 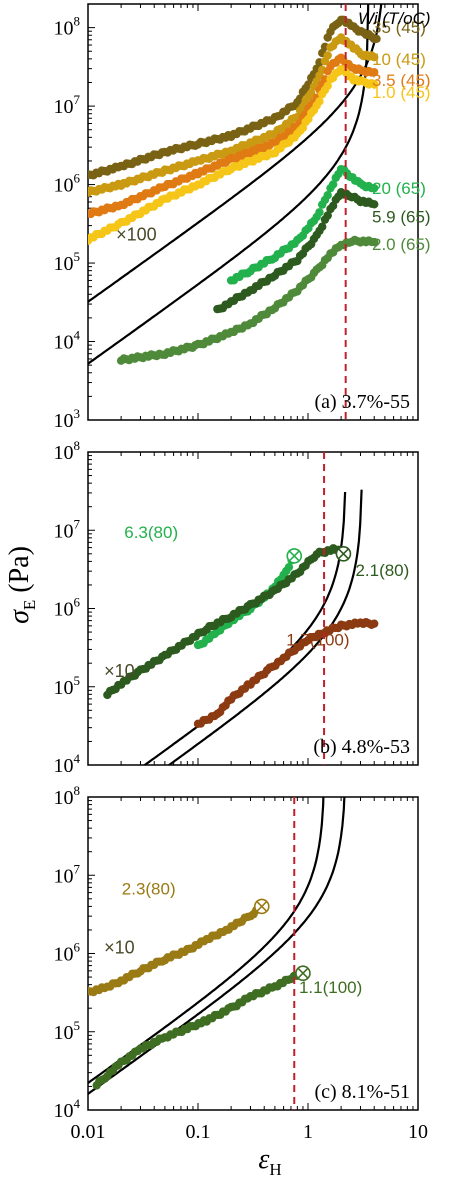 What do you see at coordinates (149, 888) in the screenshot?
I see `series-label: 2.3(80)` at bounding box center [149, 888].